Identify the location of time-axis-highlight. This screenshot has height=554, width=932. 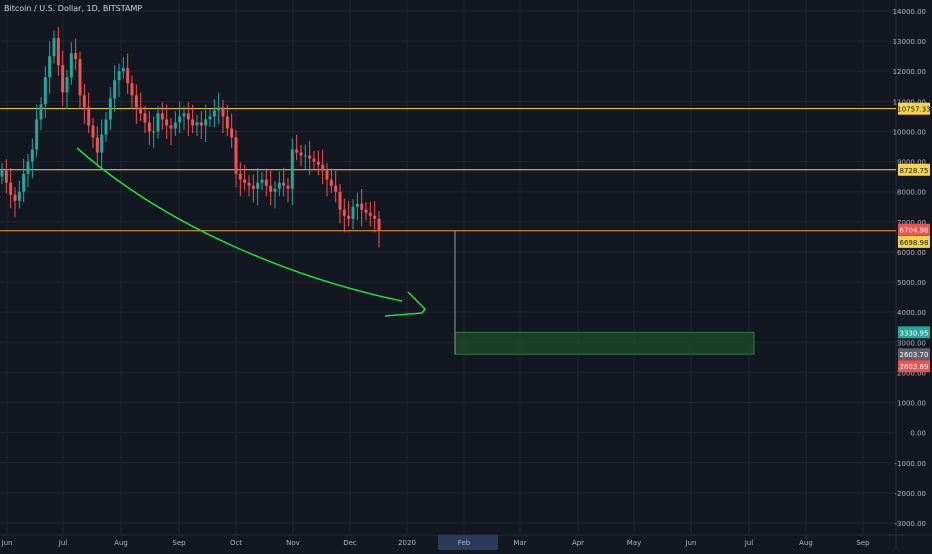
(468, 542).